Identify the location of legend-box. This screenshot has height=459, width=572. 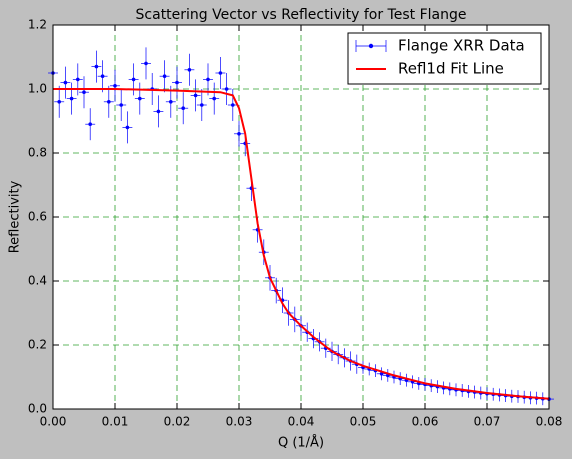
(444, 58).